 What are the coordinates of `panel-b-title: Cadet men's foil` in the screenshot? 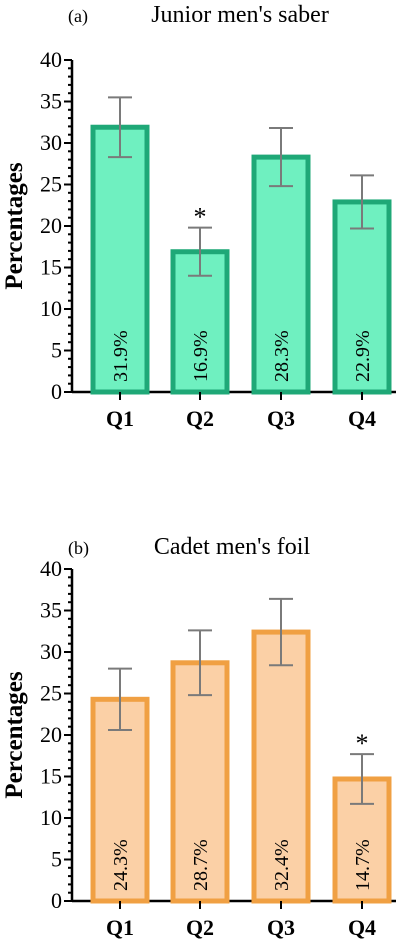 It's located at (232, 547).